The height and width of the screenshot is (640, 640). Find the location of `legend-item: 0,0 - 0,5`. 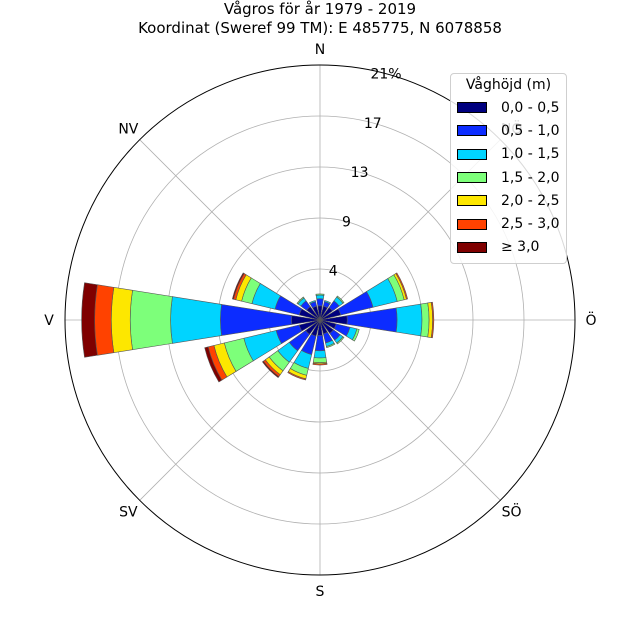

legend-item: 0,0 - 0,5 is located at coordinates (508, 107).